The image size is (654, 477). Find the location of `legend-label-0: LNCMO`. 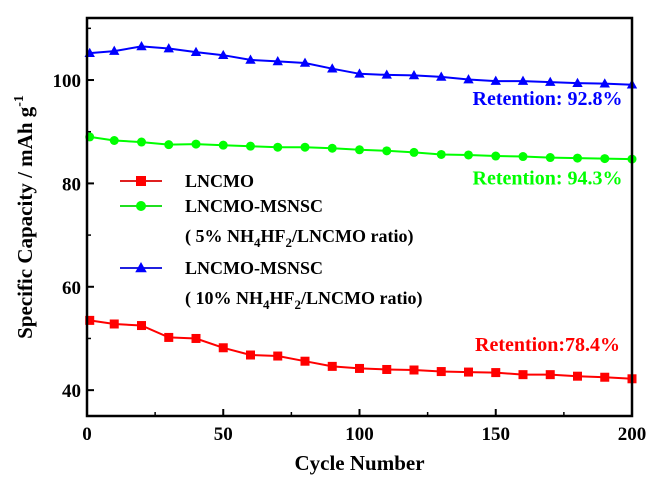

legend-label-0: LNCMO is located at coordinates (219, 181).